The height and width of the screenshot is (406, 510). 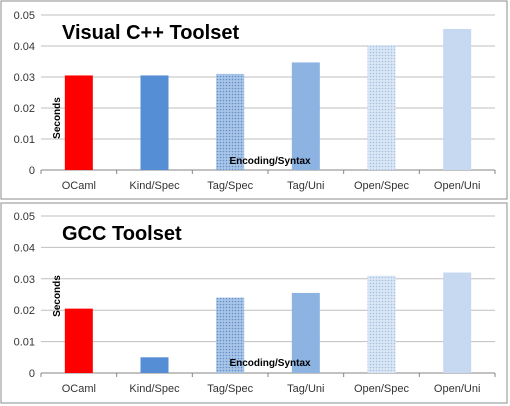 I want to click on chart-title: Visual C++ Toolset, so click(x=150, y=33).